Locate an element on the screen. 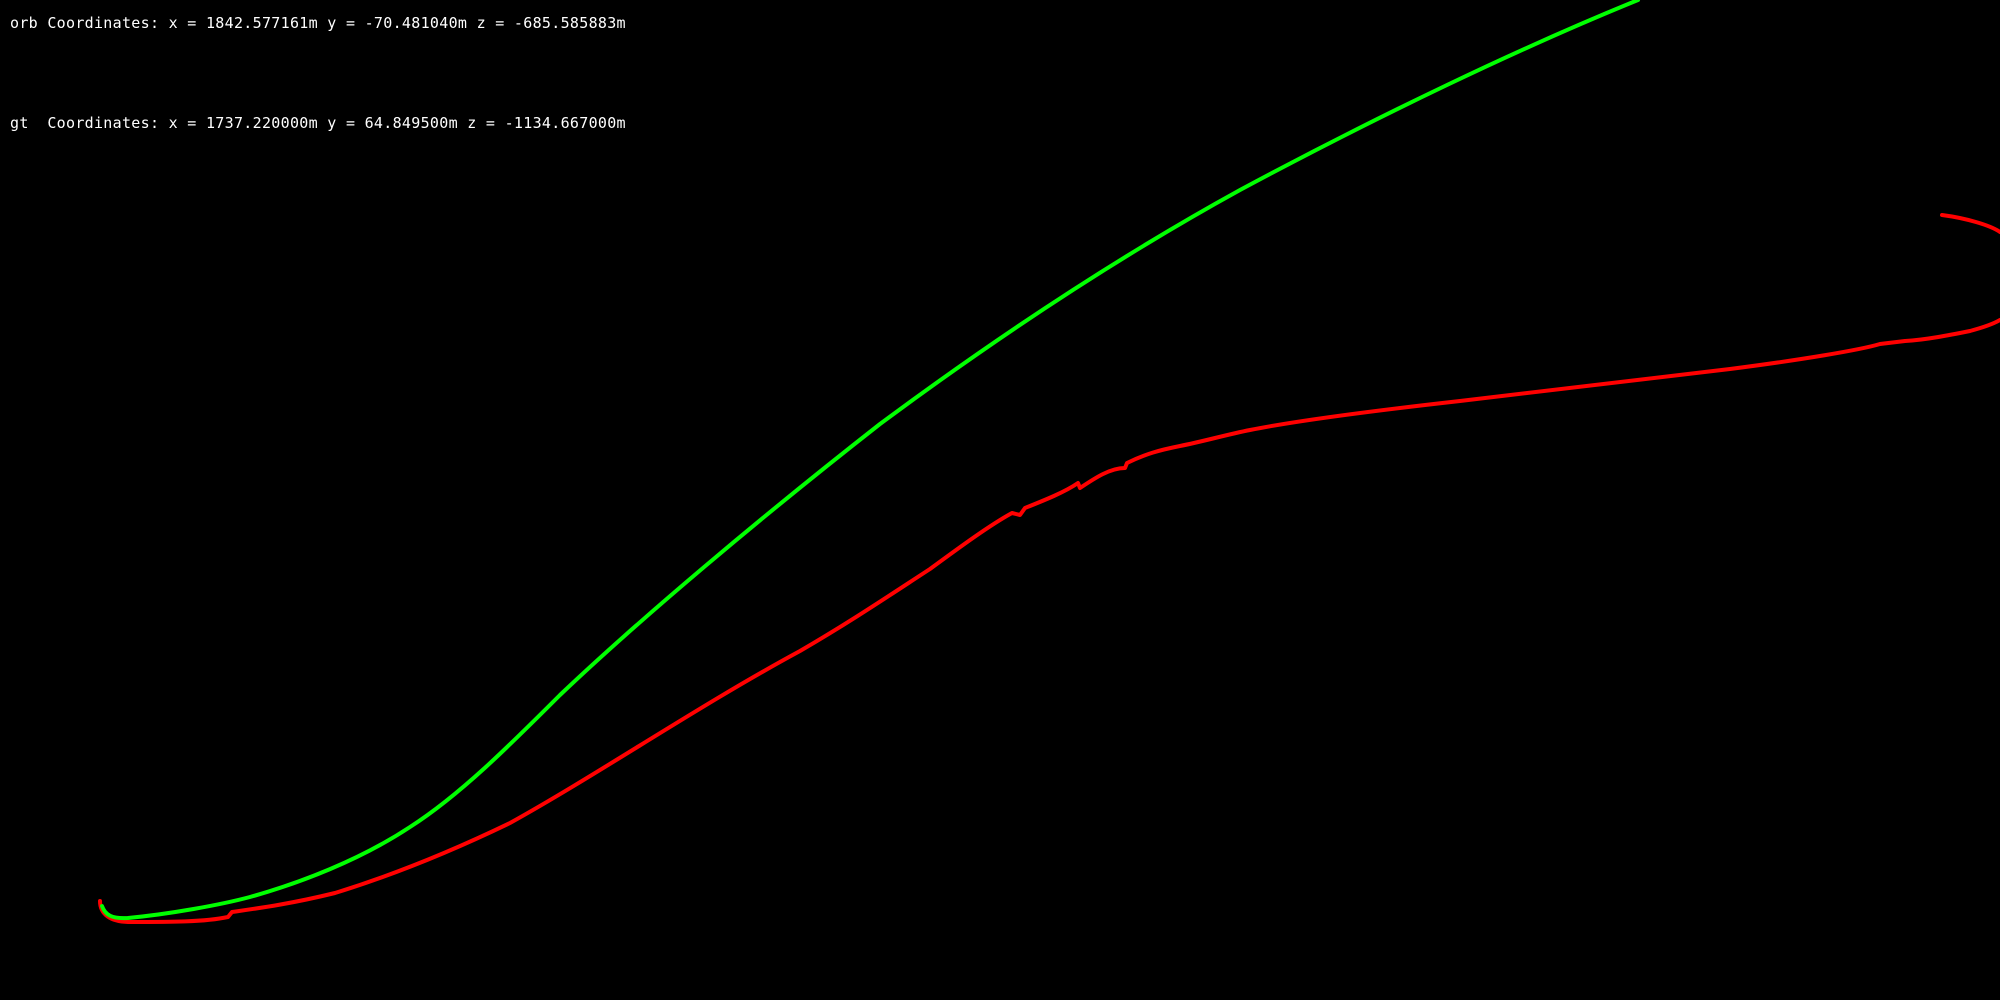 This screenshot has width=2000, height=1000. gt-x-value: x = 1737.220000m is located at coordinates (243, 123).